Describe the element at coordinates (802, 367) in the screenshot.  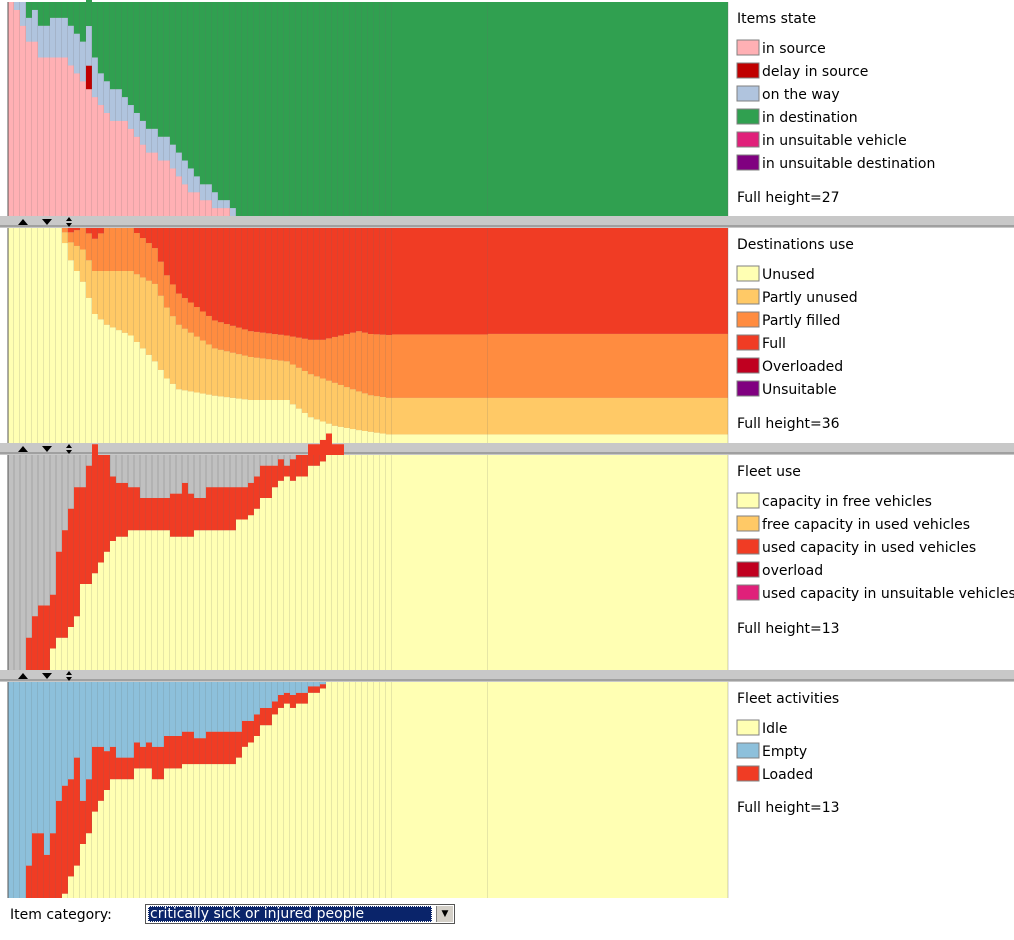
I see `legend-label: Overloaded` at that location.